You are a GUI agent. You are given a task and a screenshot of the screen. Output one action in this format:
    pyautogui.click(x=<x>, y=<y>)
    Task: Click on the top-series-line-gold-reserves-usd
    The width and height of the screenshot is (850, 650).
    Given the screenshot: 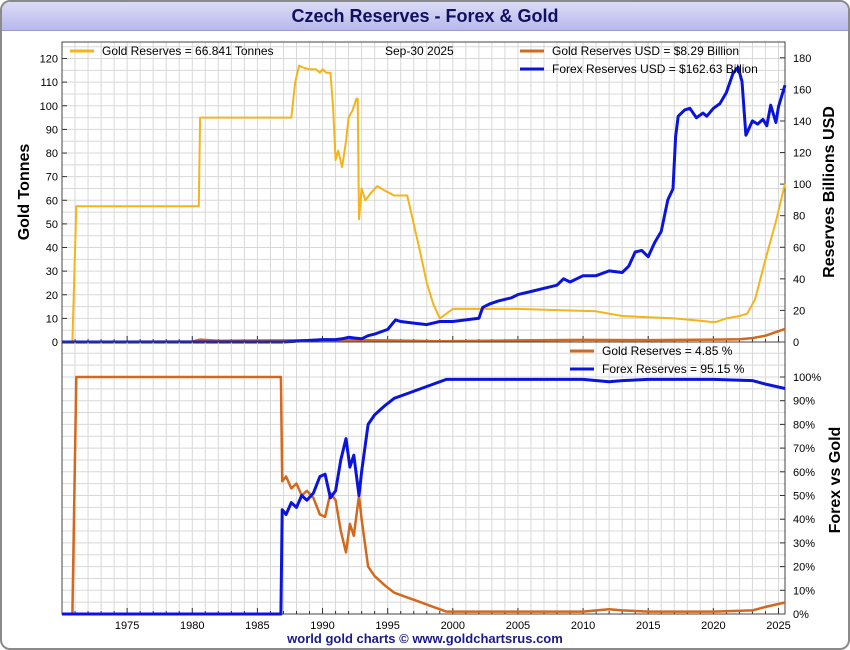 What is the action you would take?
    pyautogui.click(x=423, y=335)
    